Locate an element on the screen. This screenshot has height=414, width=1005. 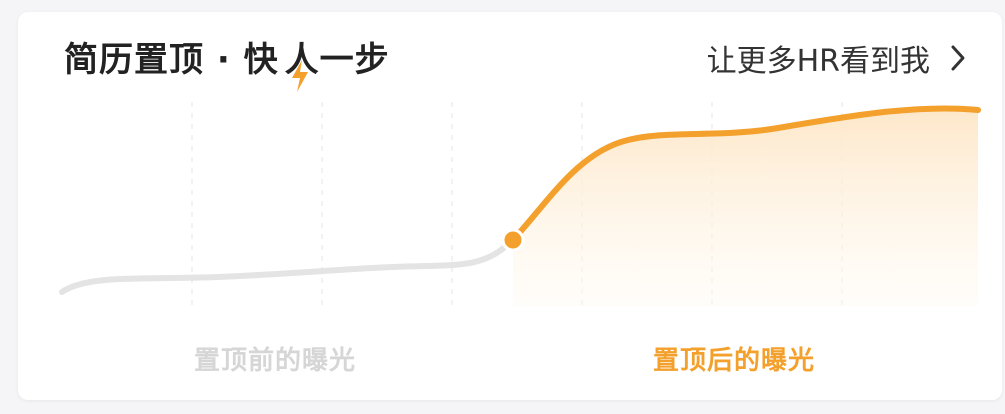
before-exposure-label: 置顶前的曝光 is located at coordinates (275, 361).